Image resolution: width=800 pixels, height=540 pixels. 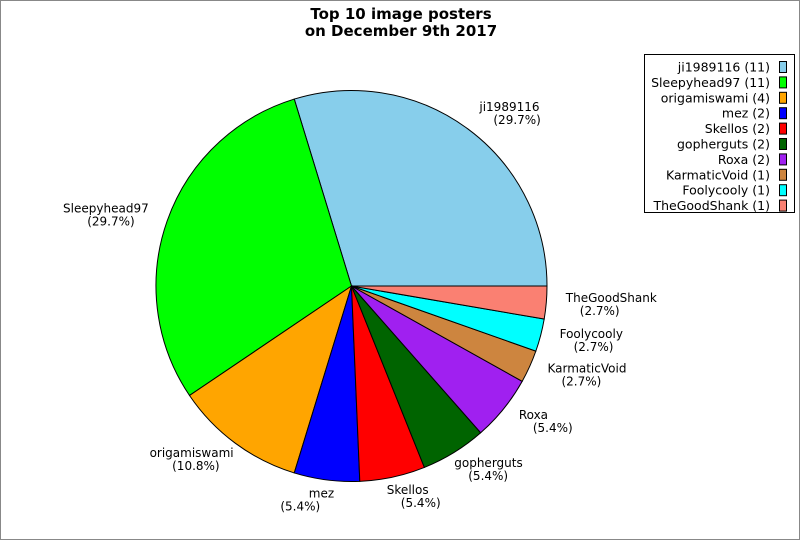 I want to click on legend-entry: mez (2), so click(x=746, y=113).